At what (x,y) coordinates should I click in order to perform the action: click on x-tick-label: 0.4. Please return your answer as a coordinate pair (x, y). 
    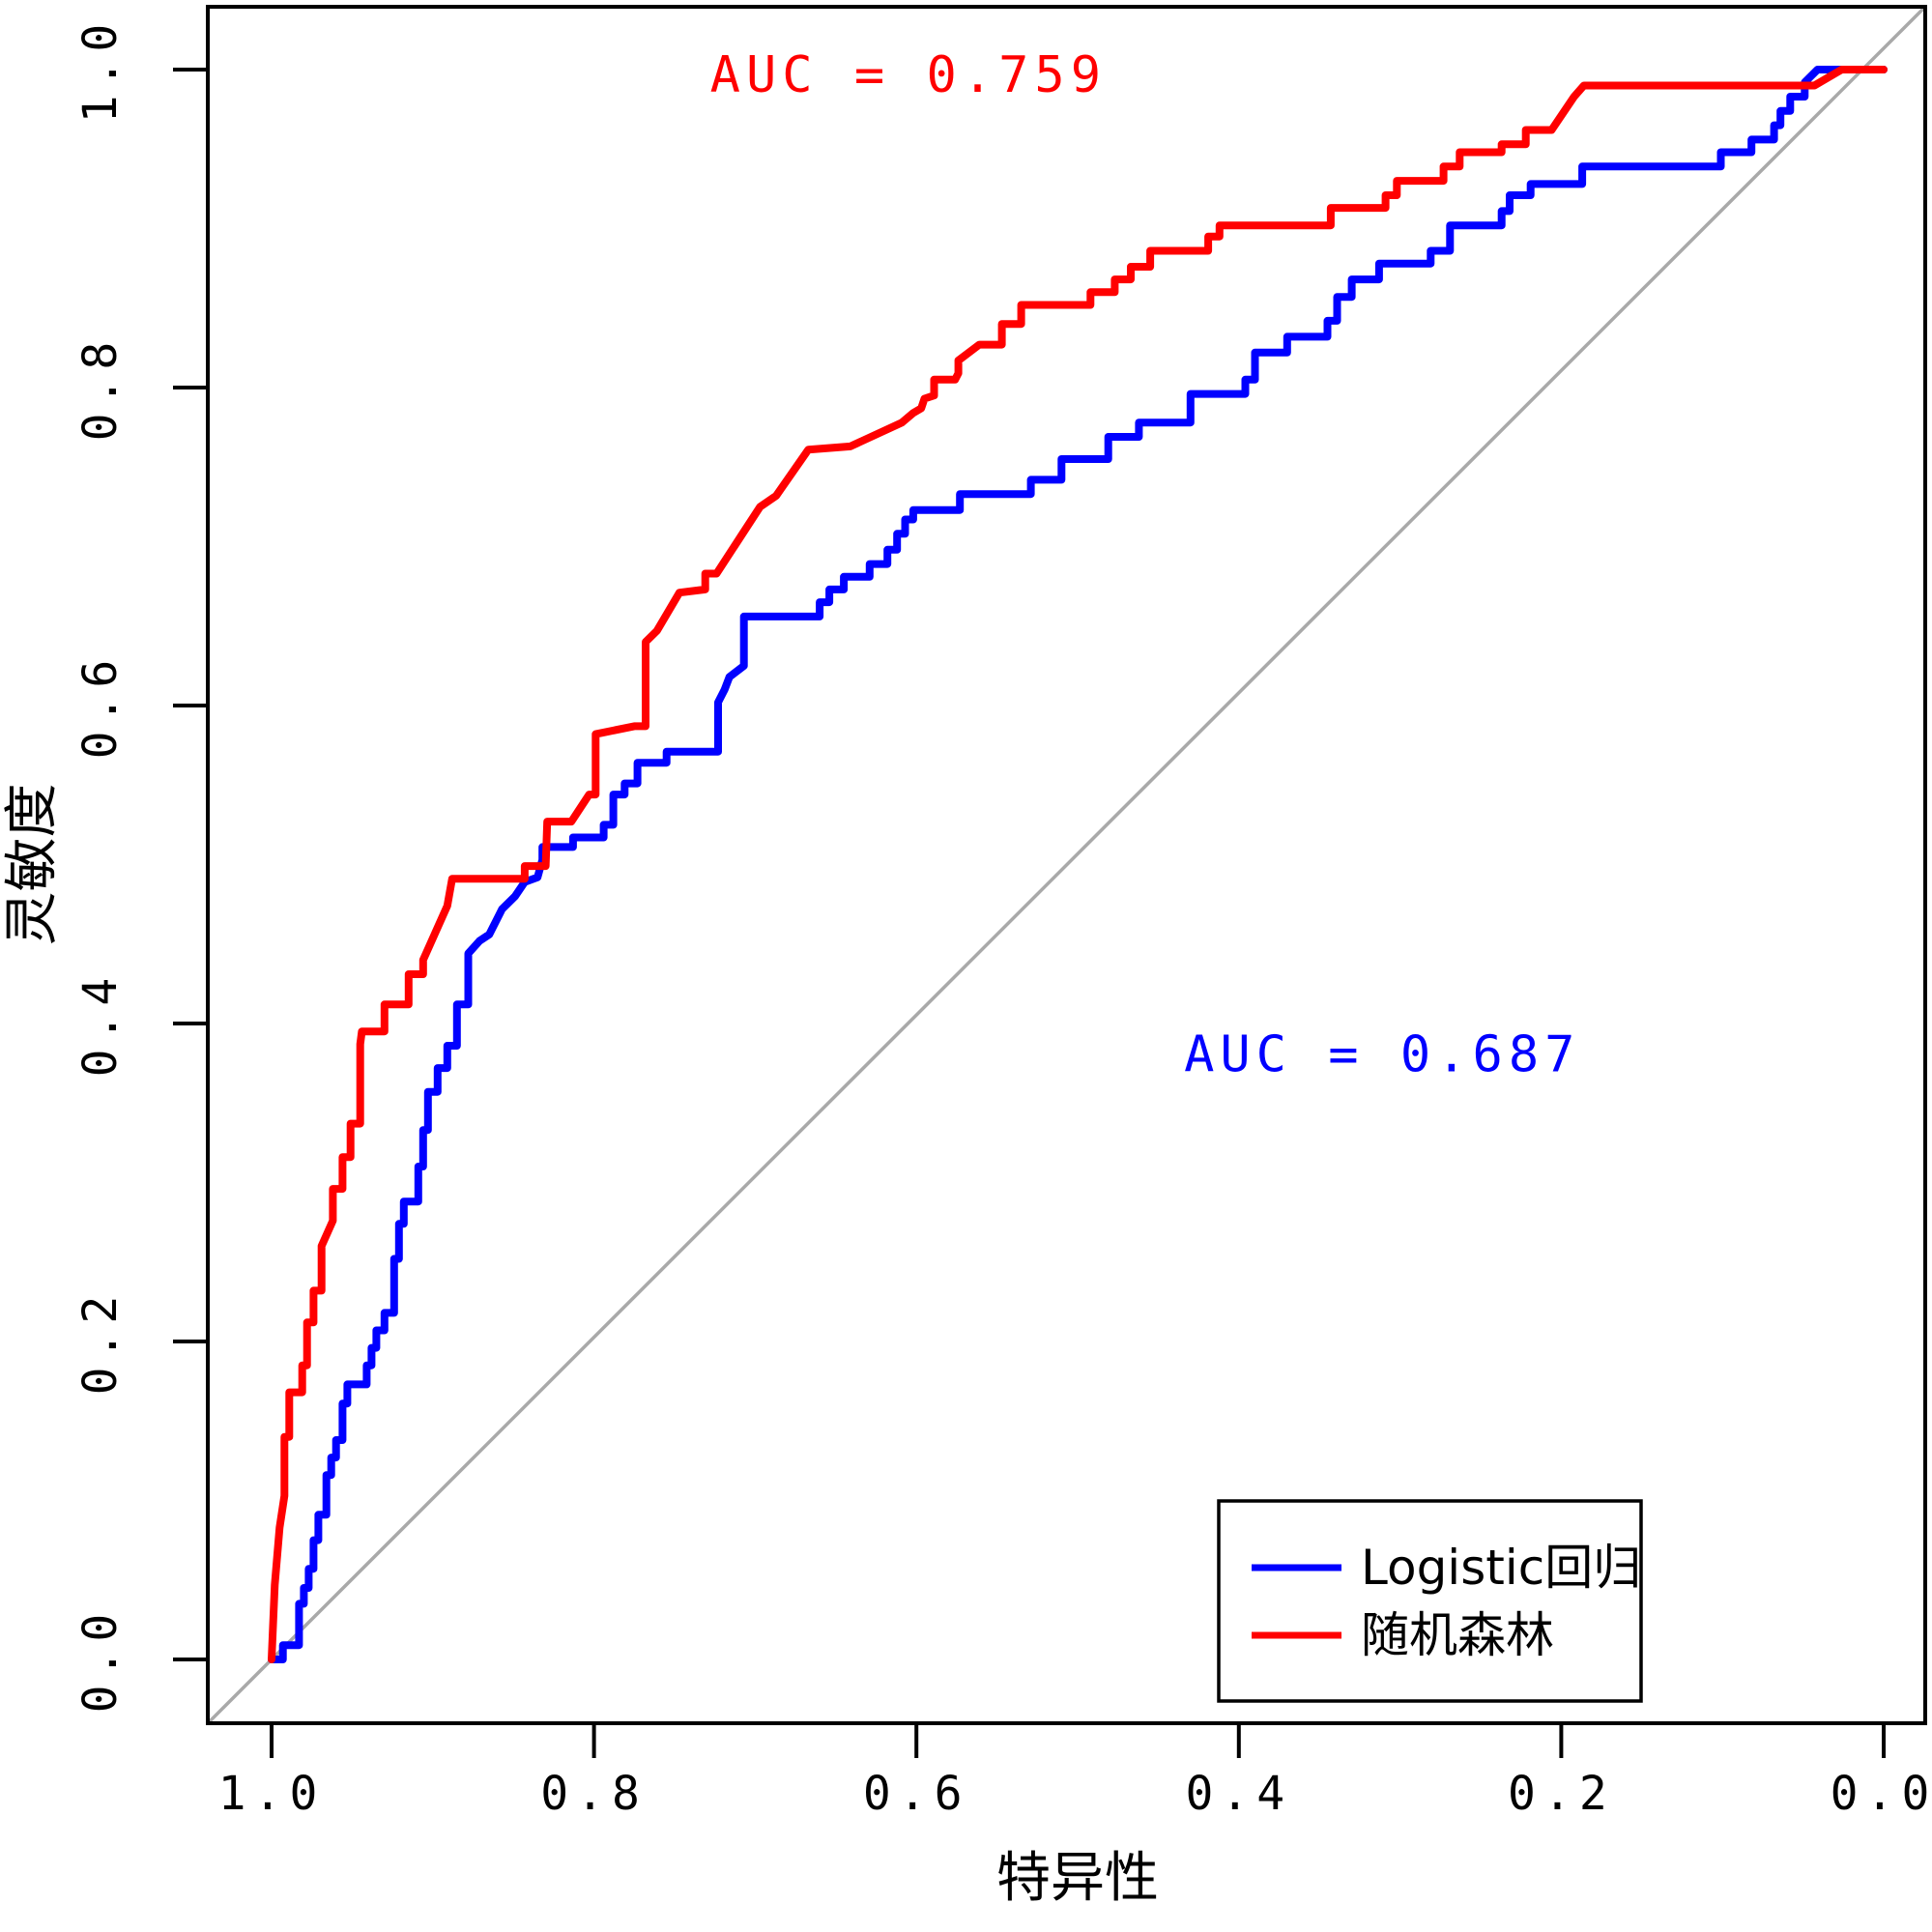
    Looking at the image, I should click on (1238, 1794).